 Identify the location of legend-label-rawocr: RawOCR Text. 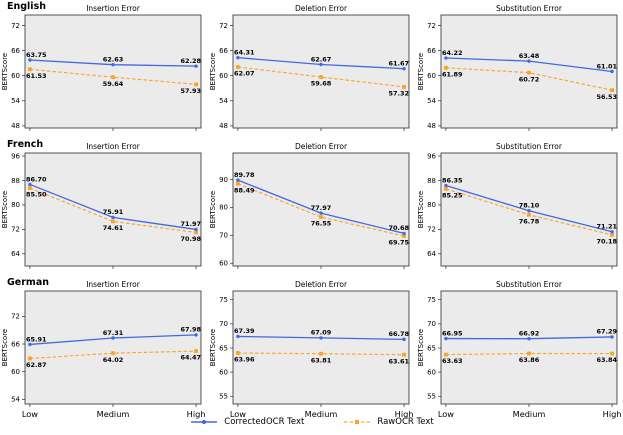
(405, 422).